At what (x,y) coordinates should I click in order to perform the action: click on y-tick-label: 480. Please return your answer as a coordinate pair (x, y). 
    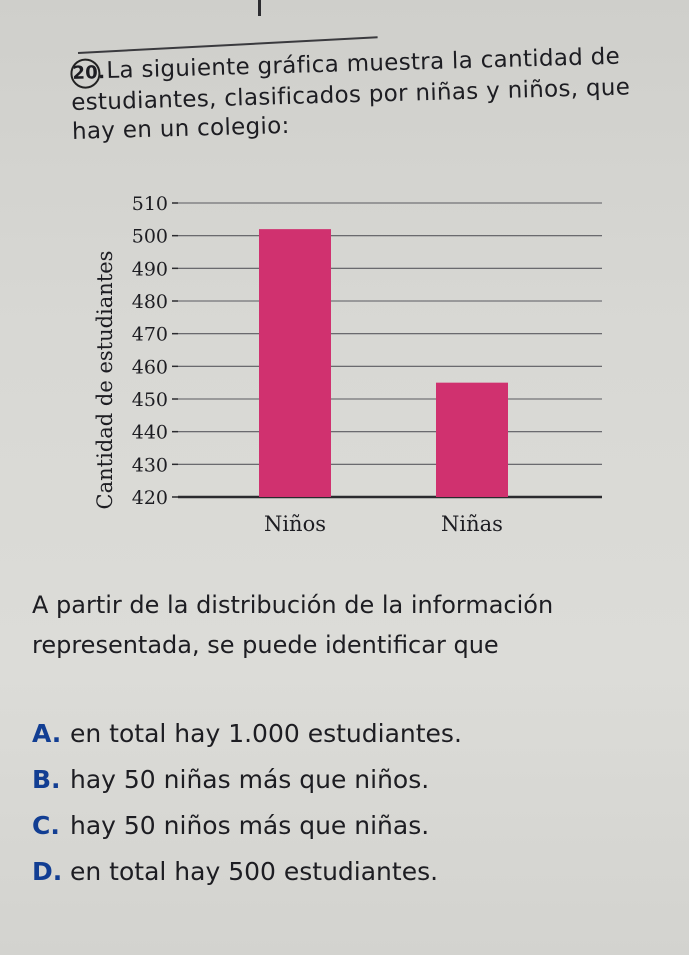
    Looking at the image, I should click on (150, 302).